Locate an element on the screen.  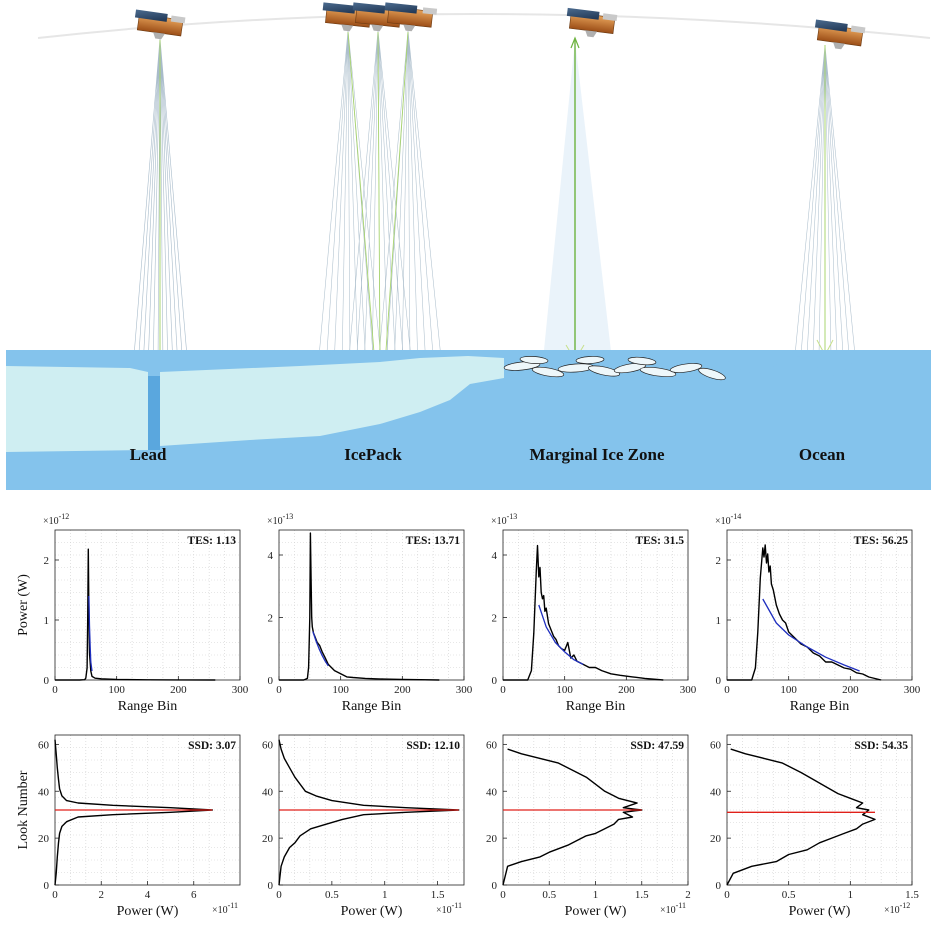
label-ocean: Ocean is located at coordinates (822, 454).